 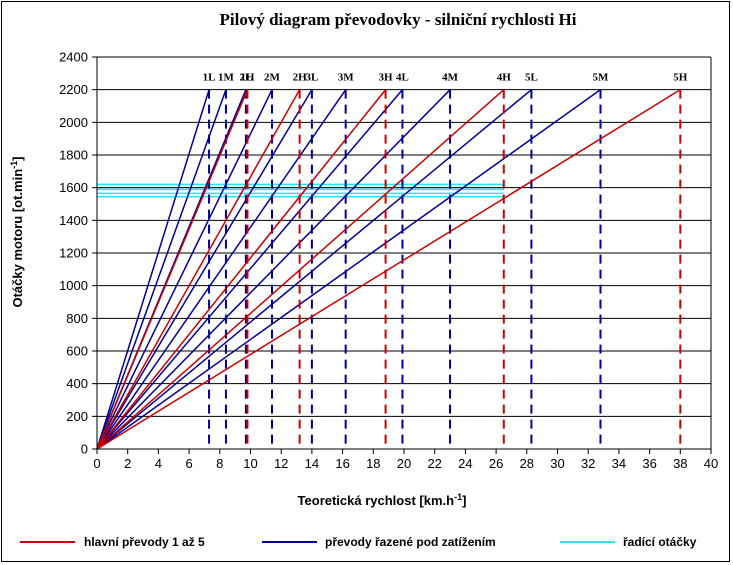 What do you see at coordinates (373, 463) in the screenshot?
I see `x-tick-label: 18` at bounding box center [373, 463].